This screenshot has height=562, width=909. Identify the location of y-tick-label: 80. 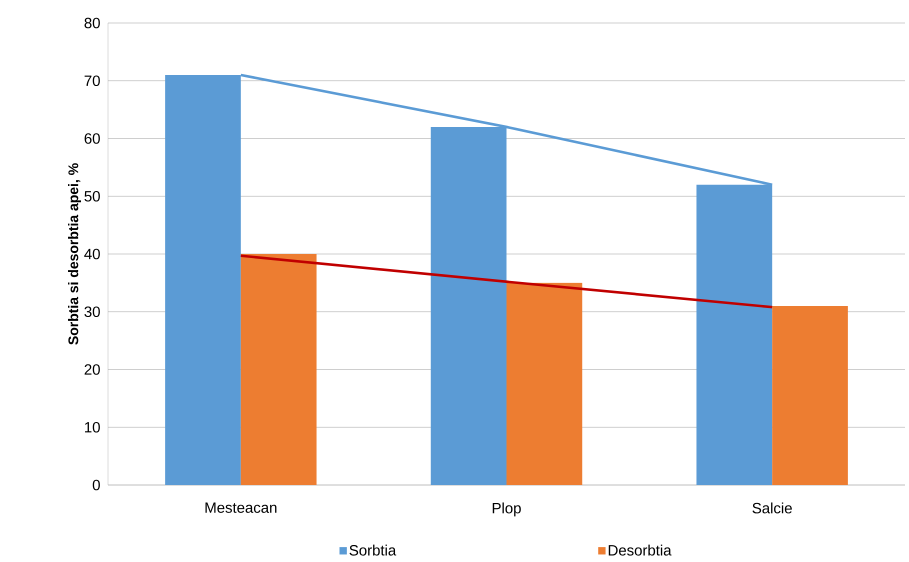
(92, 23).